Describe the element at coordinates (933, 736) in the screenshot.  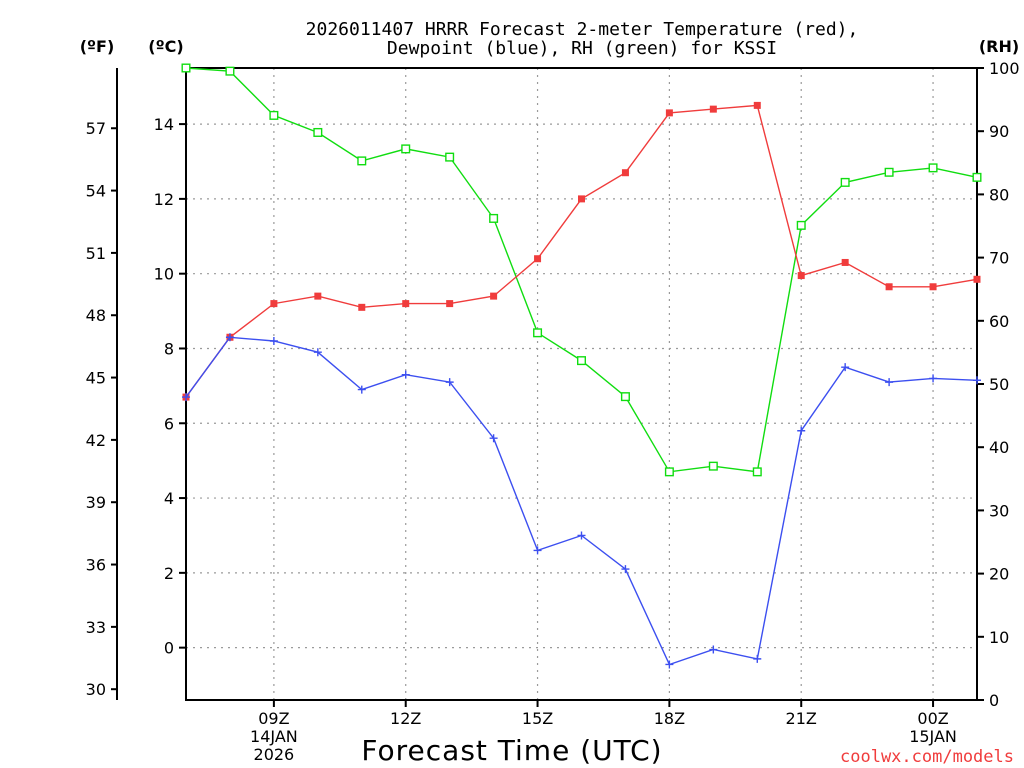
I see `x-tick-date-label: 15JAN` at that location.